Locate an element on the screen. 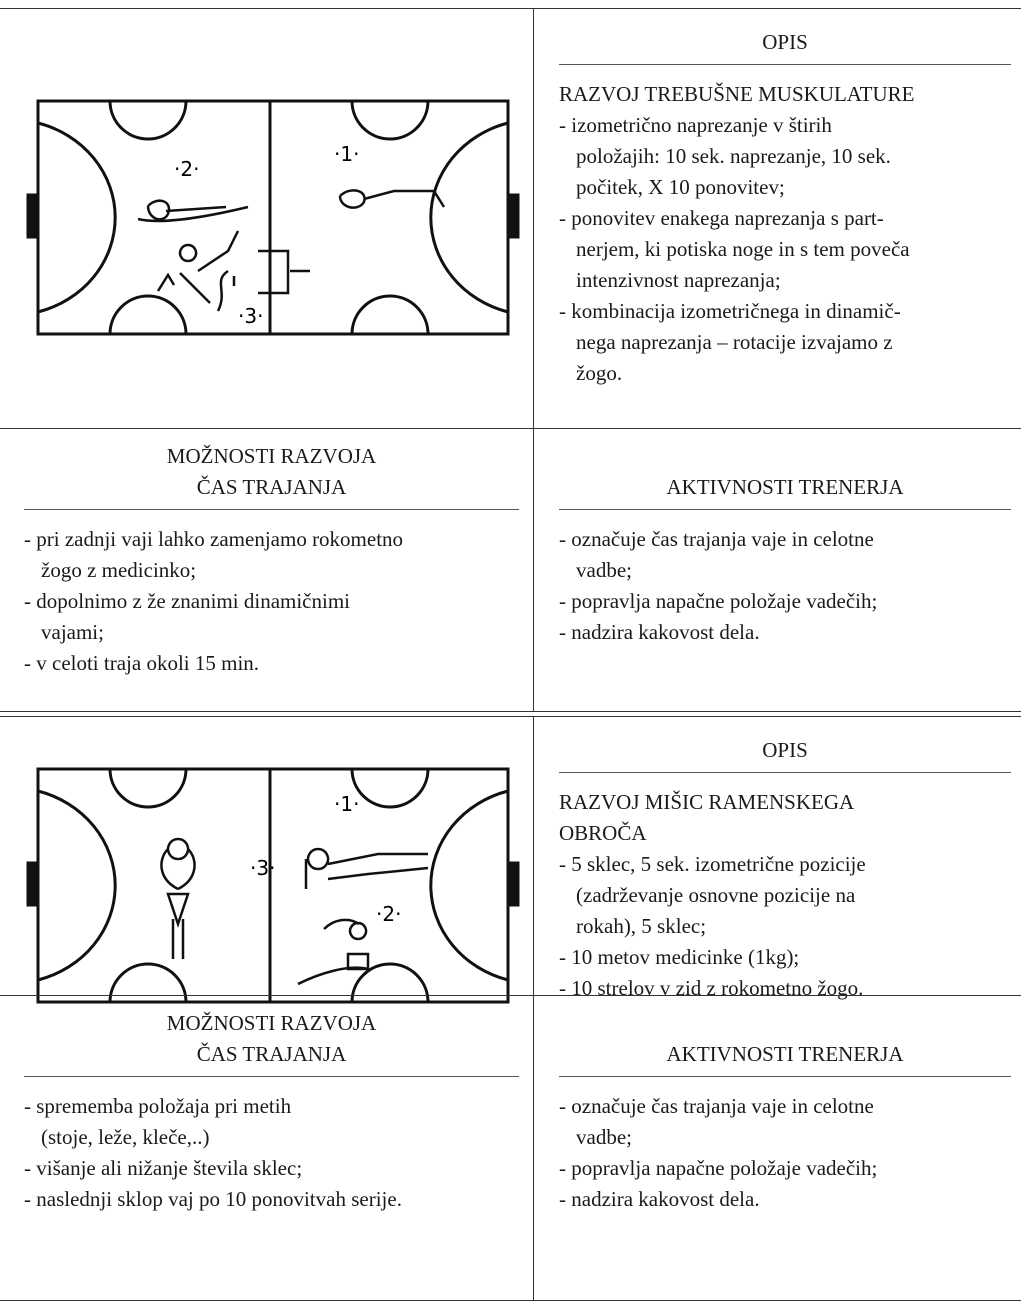  exercise-title: RAZVOJ TREBUŠNE MUSKULATURE is located at coordinates (737, 94).